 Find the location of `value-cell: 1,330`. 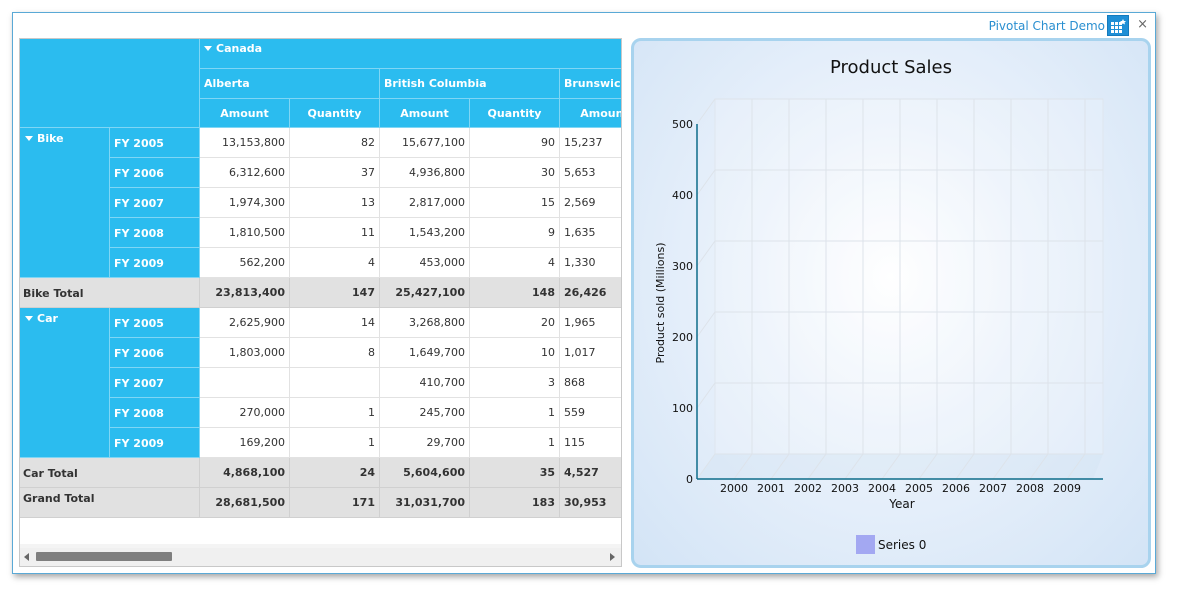

value-cell: 1,330 is located at coordinates (590, 263).